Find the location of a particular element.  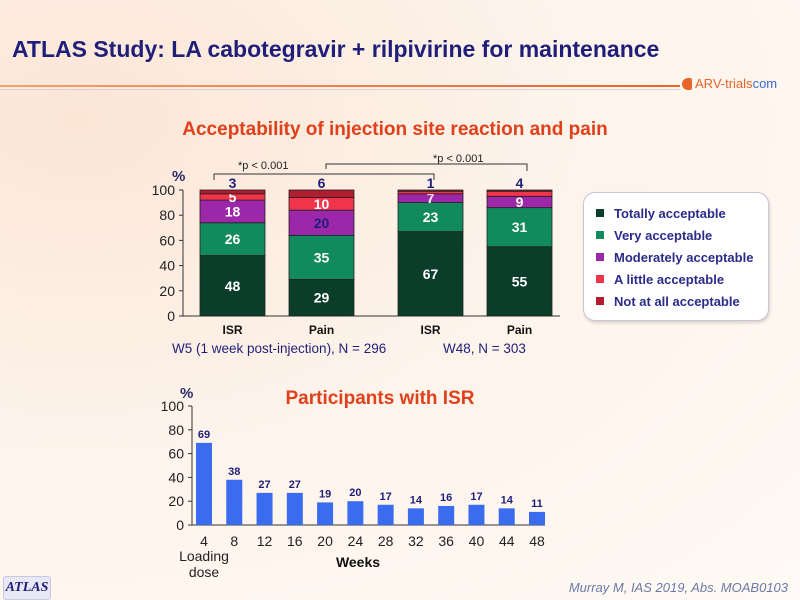

chart1-bar-segment-little is located at coordinates (519, 193).